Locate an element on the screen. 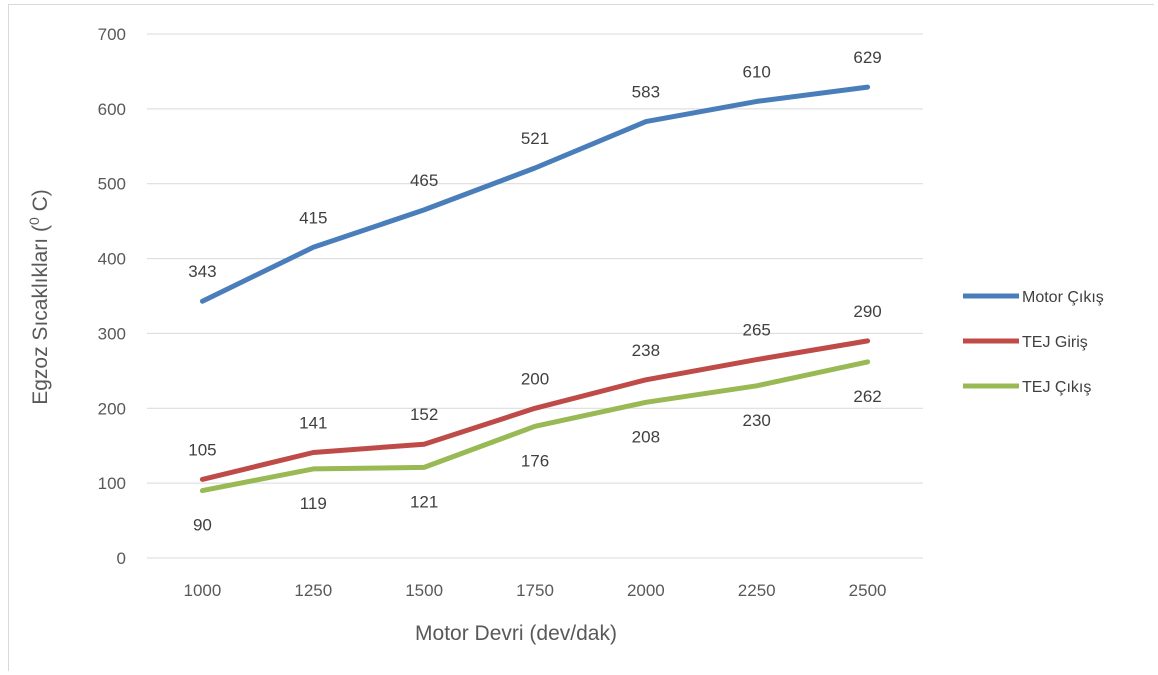 The image size is (1158, 675). y-tick-label: 100 is located at coordinates (112, 483).